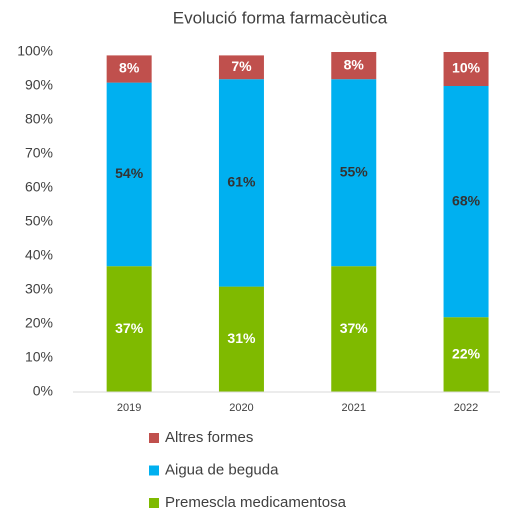 The width and height of the screenshot is (512, 522). I want to click on x-tick-label: 2022, so click(466, 408).